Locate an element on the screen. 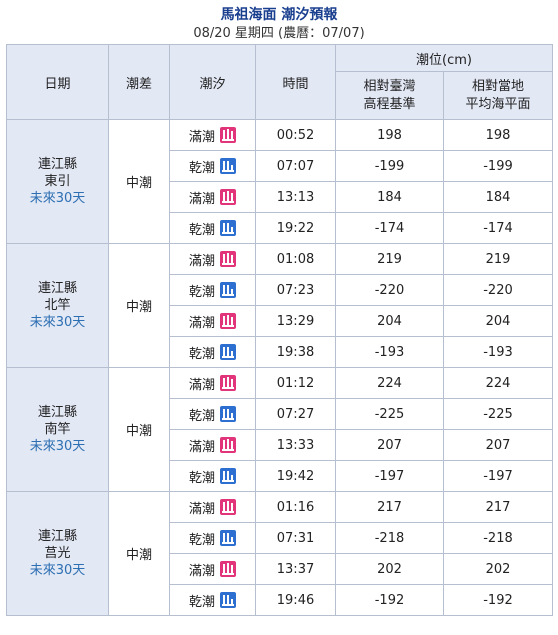  tide-level-twvd-cell: 207 is located at coordinates (389, 445).